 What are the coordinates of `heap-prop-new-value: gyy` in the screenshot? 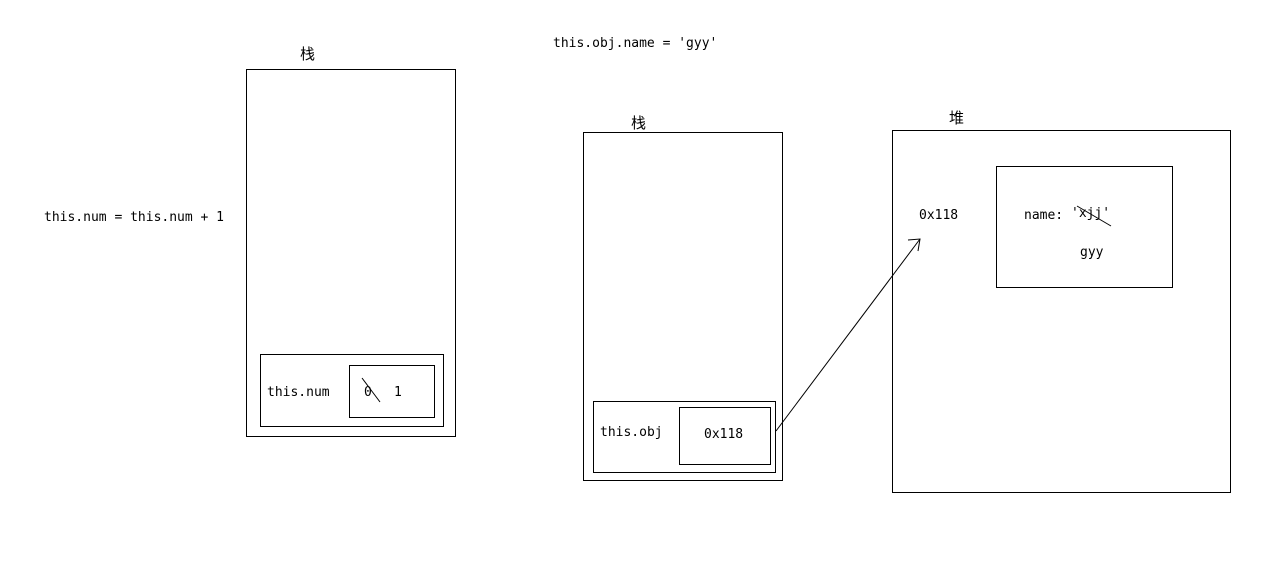 It's located at (1092, 252).